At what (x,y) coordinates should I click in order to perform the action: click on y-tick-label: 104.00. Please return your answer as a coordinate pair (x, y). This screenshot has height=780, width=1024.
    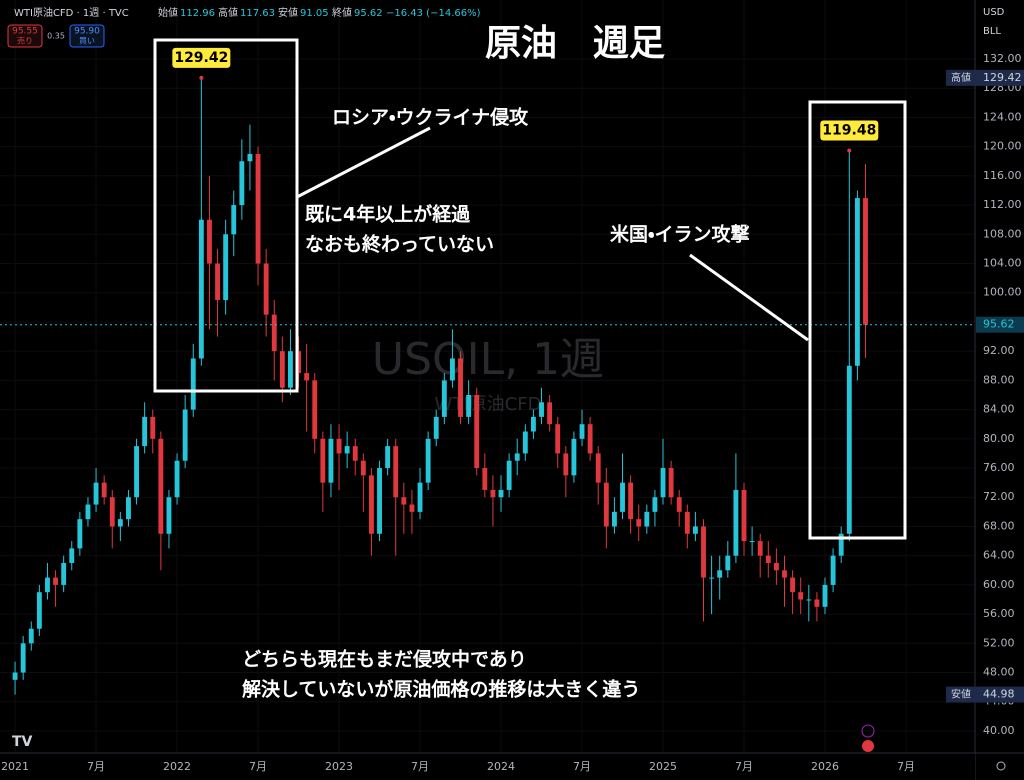
    Looking at the image, I should click on (1002, 263).